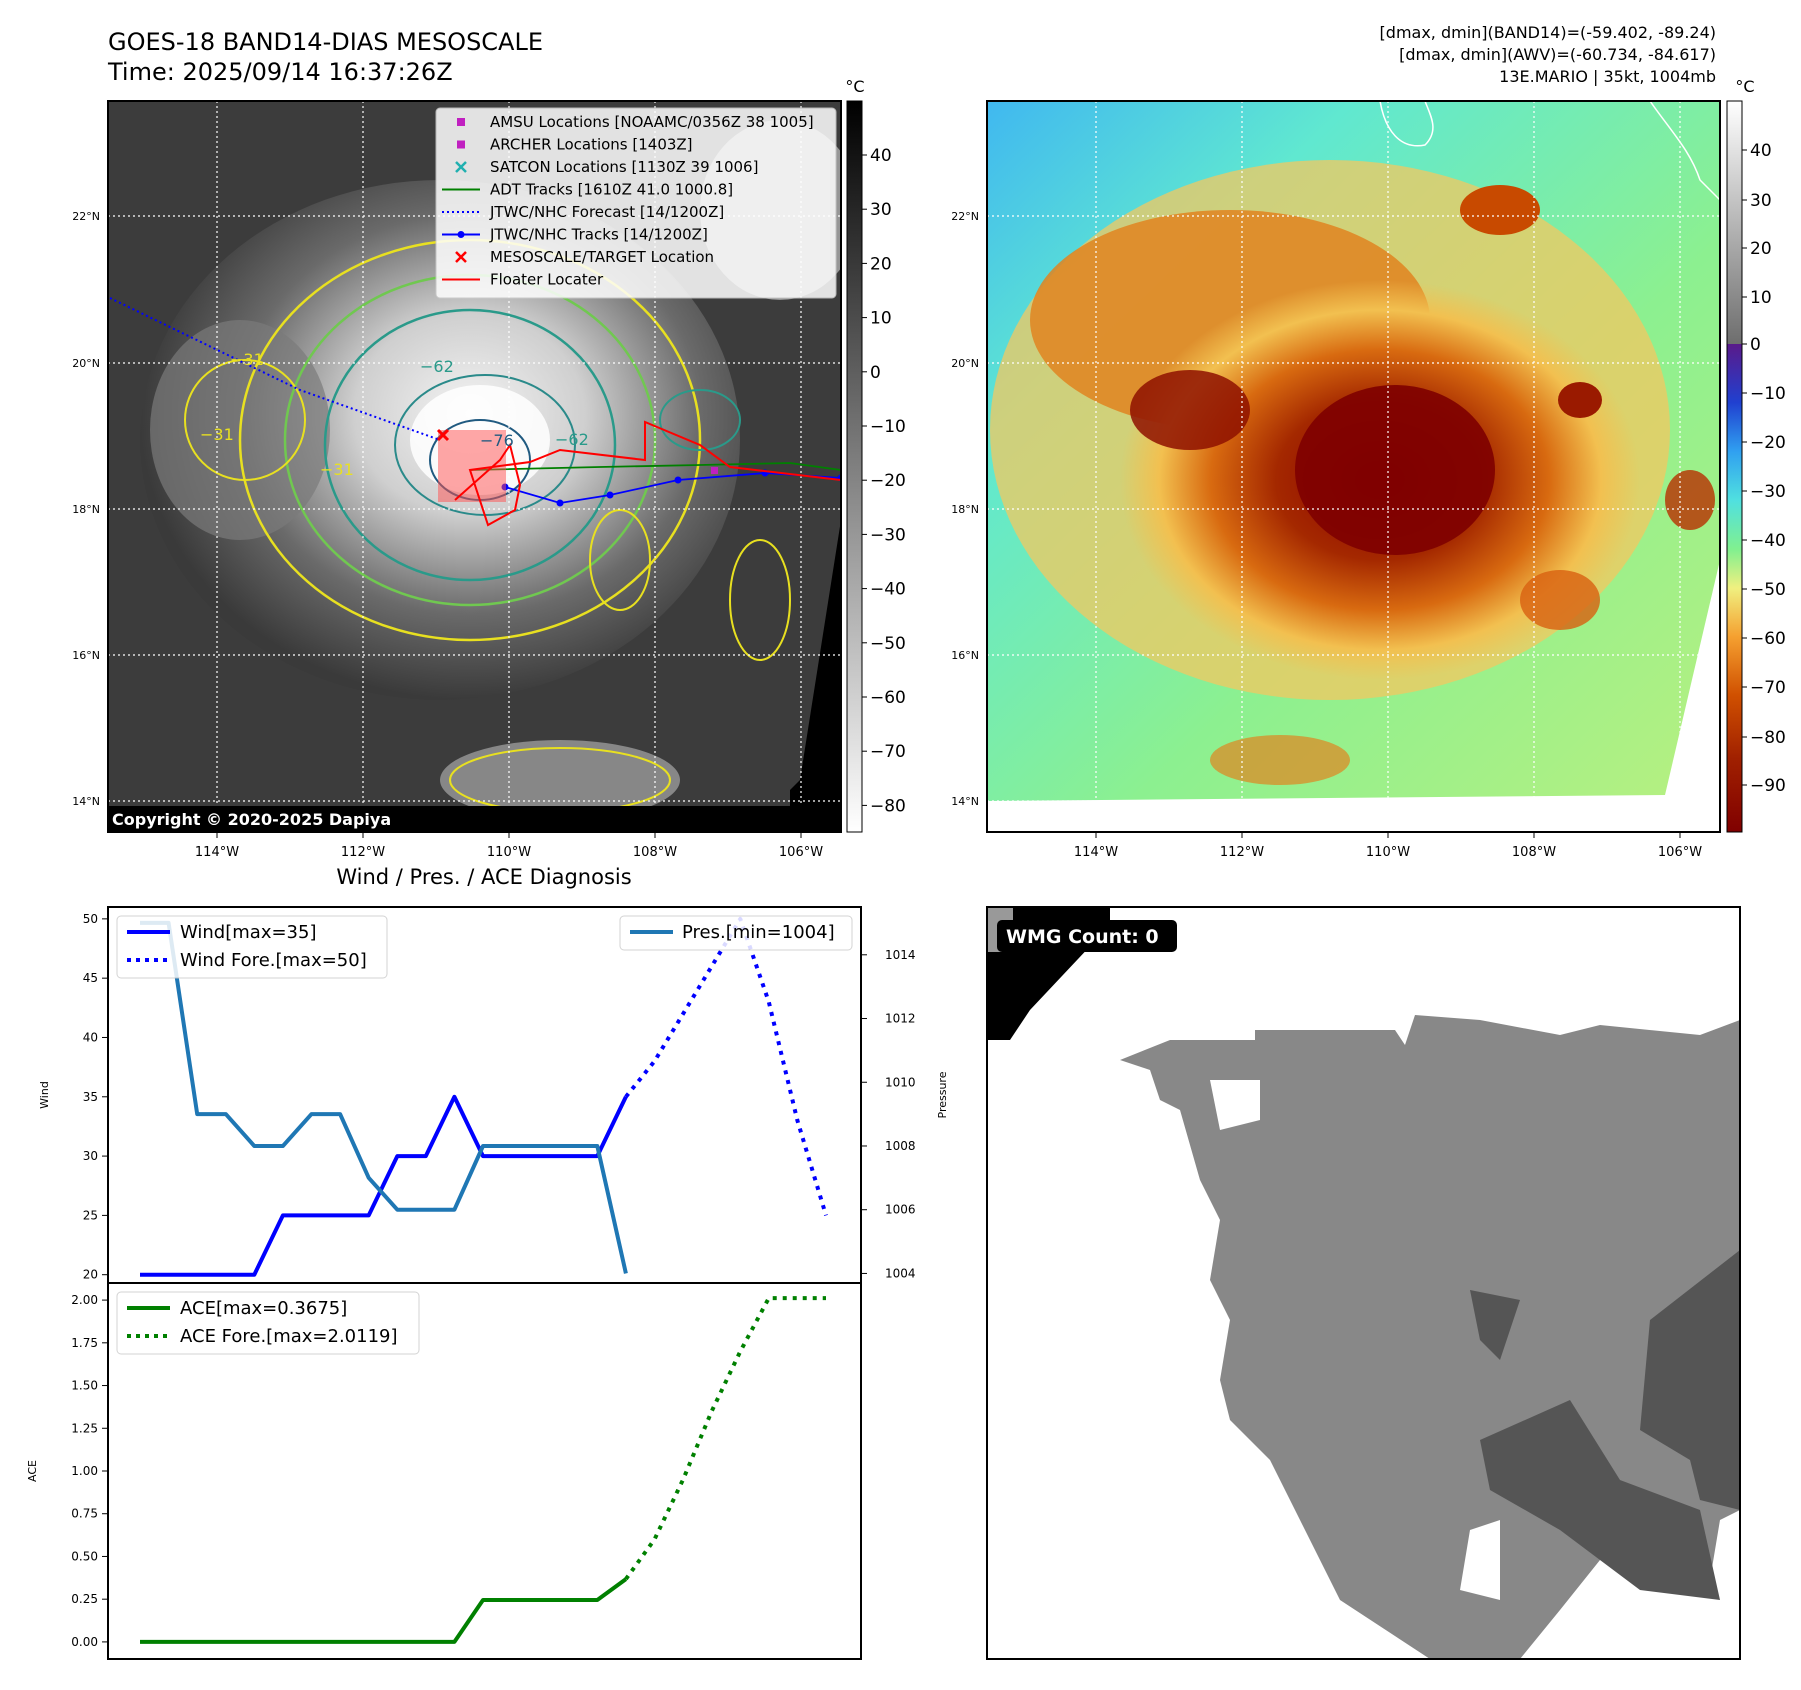  What do you see at coordinates (726, 1066) in the screenshot?
I see `series-line-wind-fore-` at bounding box center [726, 1066].